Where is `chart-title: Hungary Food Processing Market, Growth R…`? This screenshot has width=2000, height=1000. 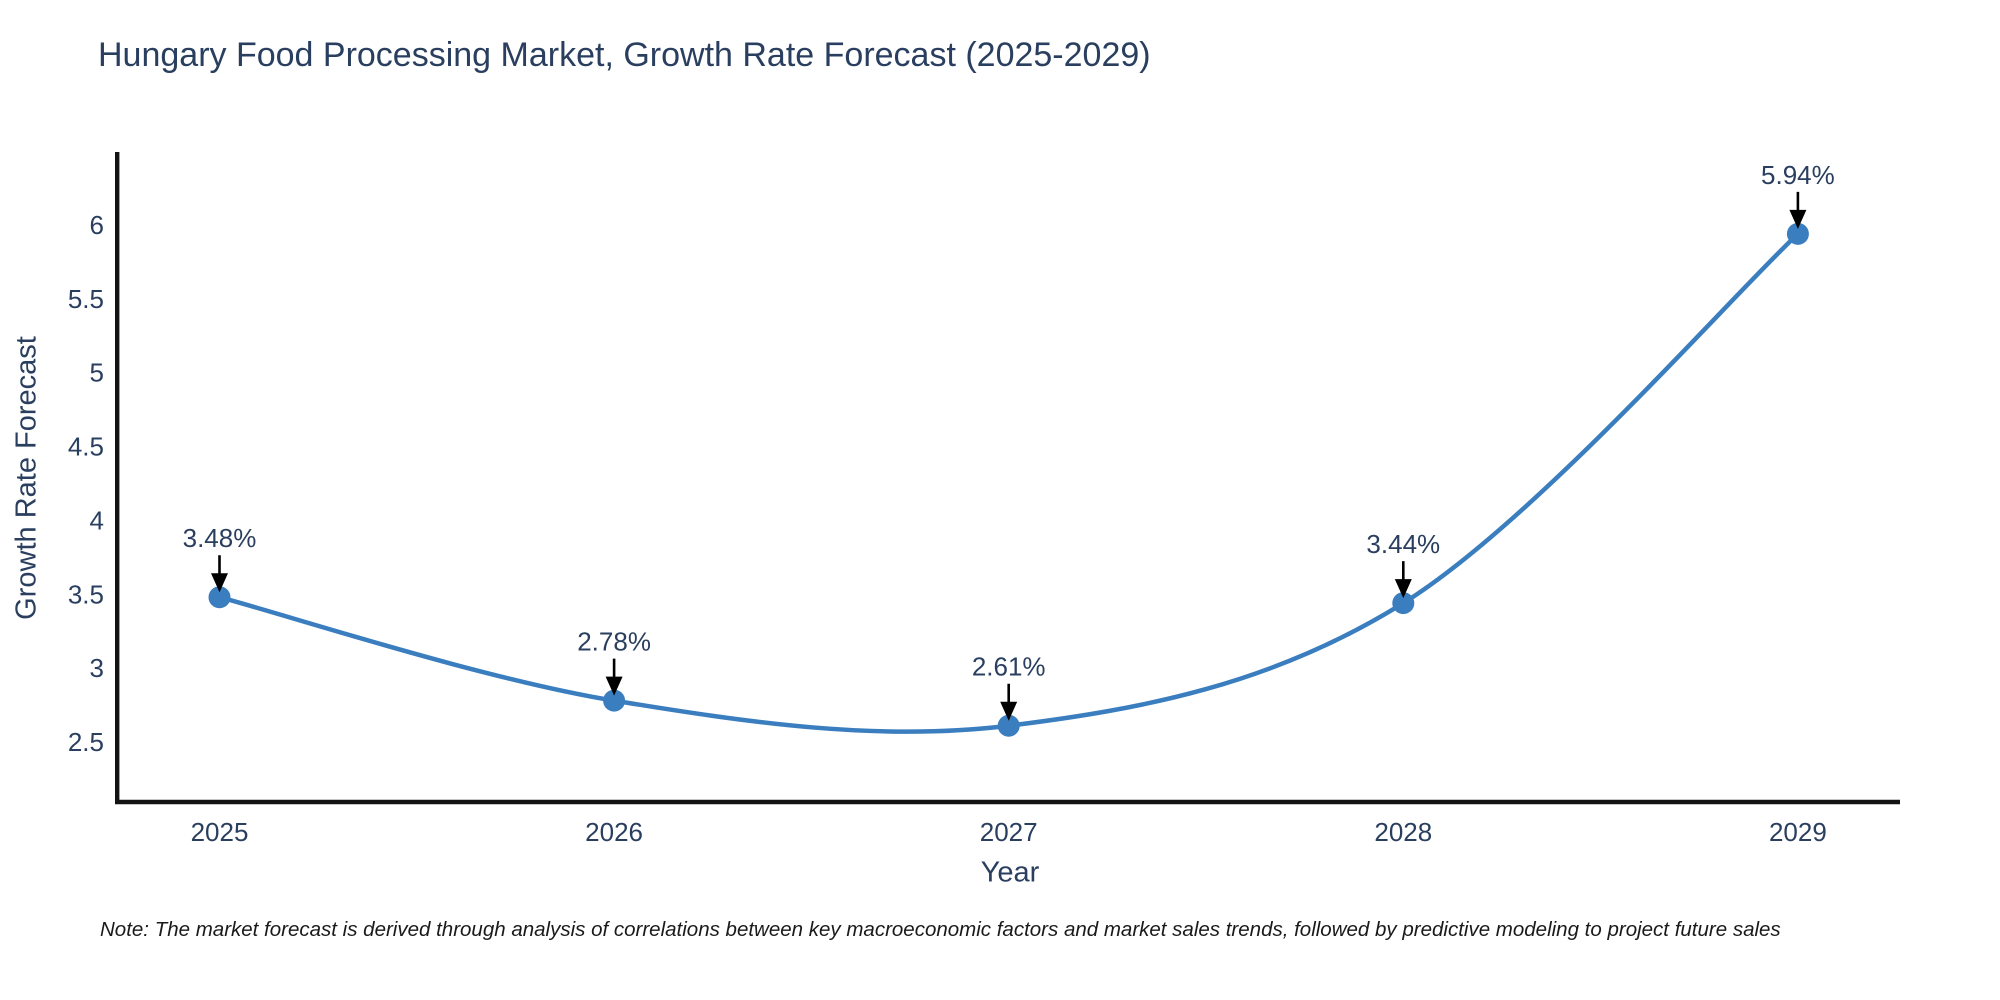
chart-title: Hungary Food Processing Market, Growth R… is located at coordinates (624, 55).